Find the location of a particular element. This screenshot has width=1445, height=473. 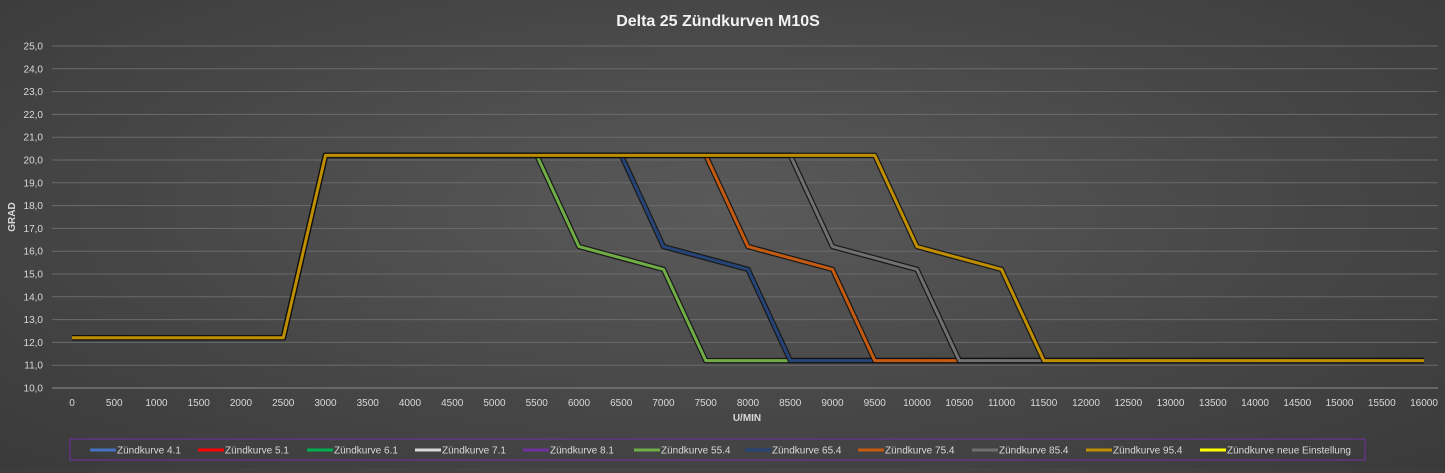

y-tick-label: 13,0 is located at coordinates (34, 320).